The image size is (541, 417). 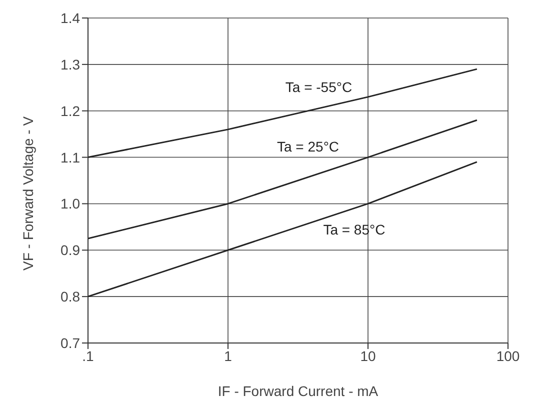 What do you see at coordinates (70, 296) in the screenshot?
I see `y-tick-label: 0.8` at bounding box center [70, 296].